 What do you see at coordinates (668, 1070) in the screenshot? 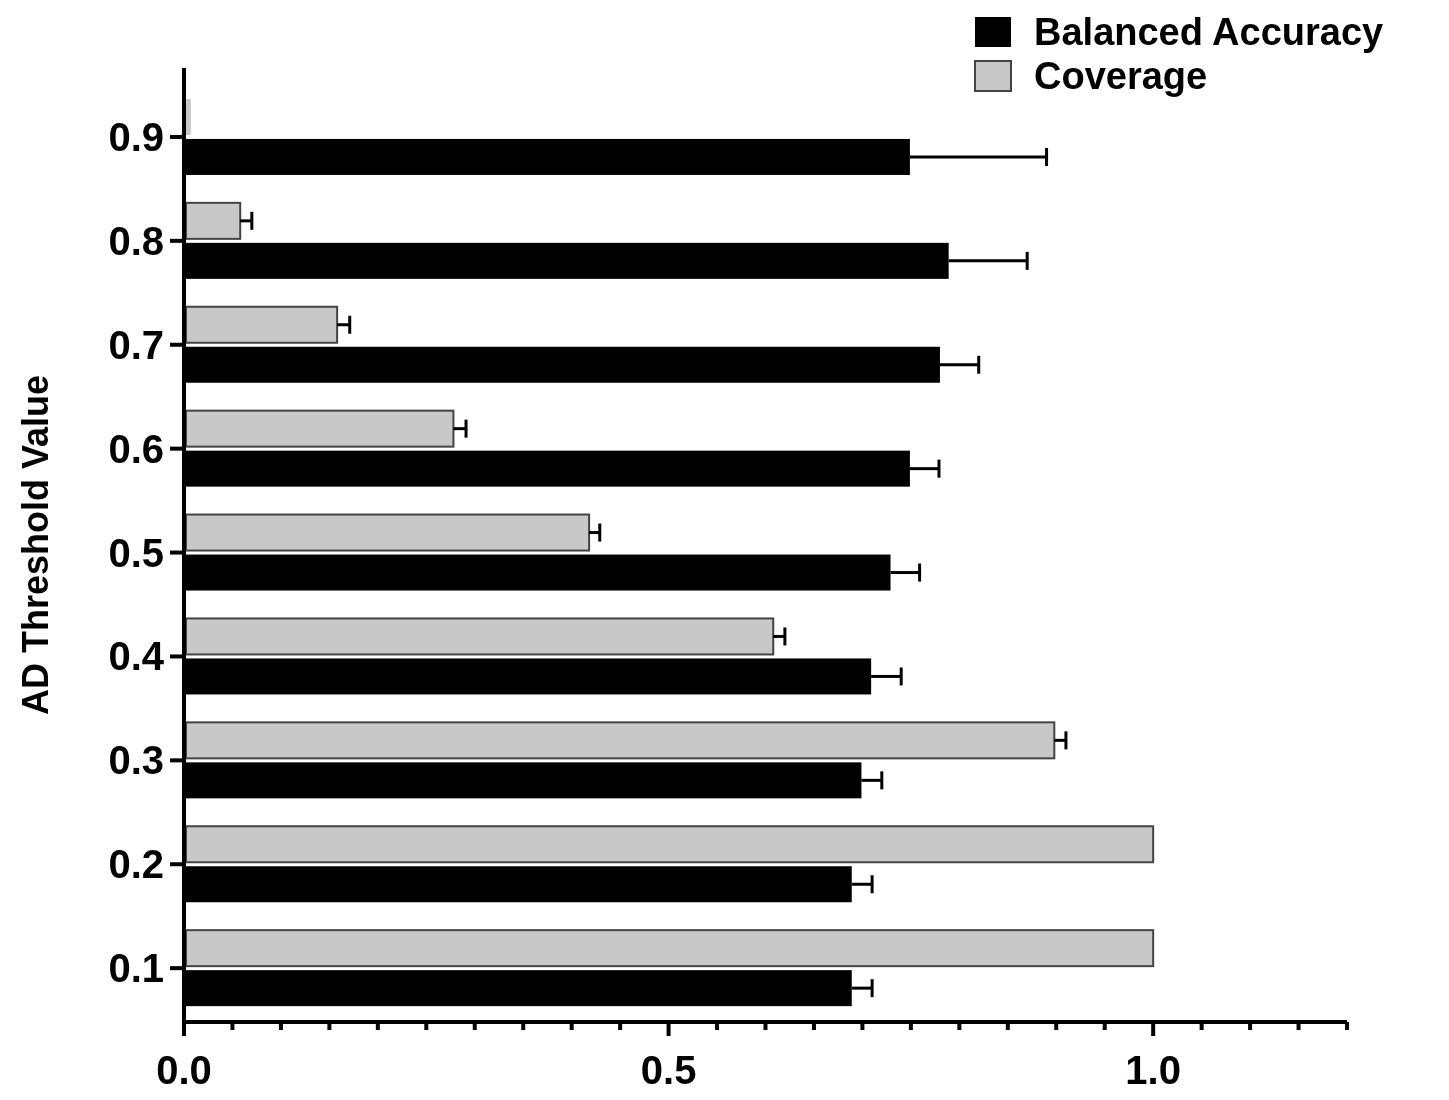
I see `x-tick-label: 0.5` at bounding box center [668, 1070].